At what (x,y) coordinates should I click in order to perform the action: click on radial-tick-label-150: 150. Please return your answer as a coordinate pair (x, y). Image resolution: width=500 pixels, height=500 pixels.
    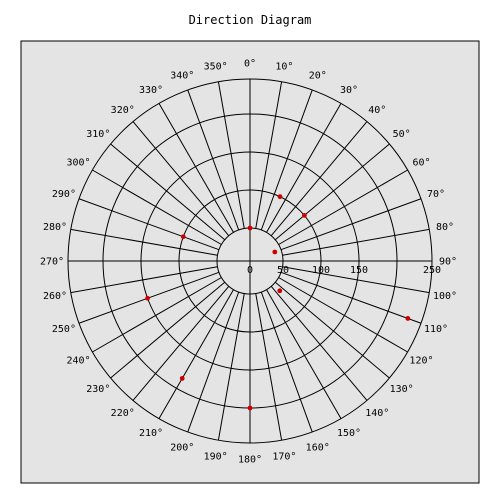
    Looking at the image, I should click on (359, 270).